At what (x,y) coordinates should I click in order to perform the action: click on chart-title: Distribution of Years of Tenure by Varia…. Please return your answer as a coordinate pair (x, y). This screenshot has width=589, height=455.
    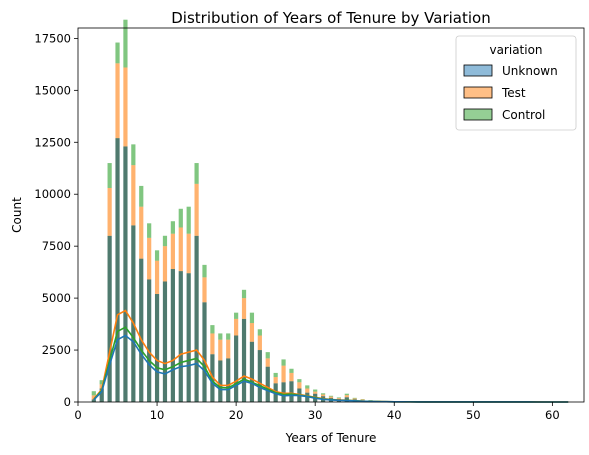
    Looking at the image, I should click on (330, 18).